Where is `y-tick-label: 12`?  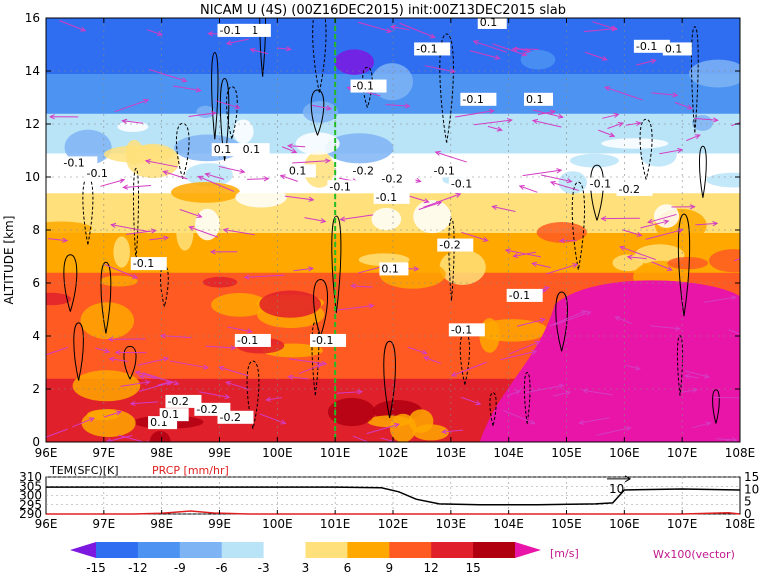 y-tick-label: 12 is located at coordinates (32, 124).